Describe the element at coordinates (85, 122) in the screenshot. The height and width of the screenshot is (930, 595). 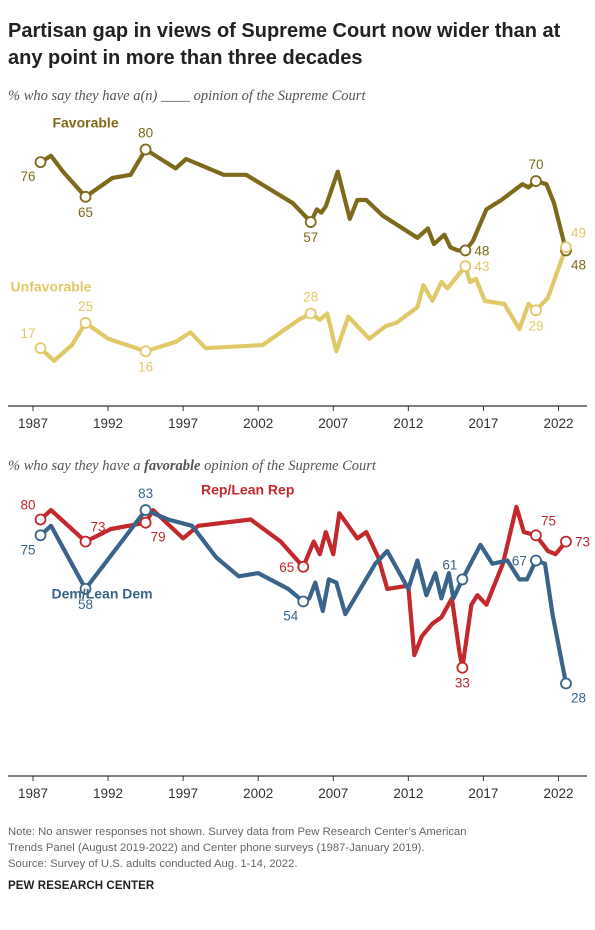
I see `series-label-favorable: Favorable` at that location.